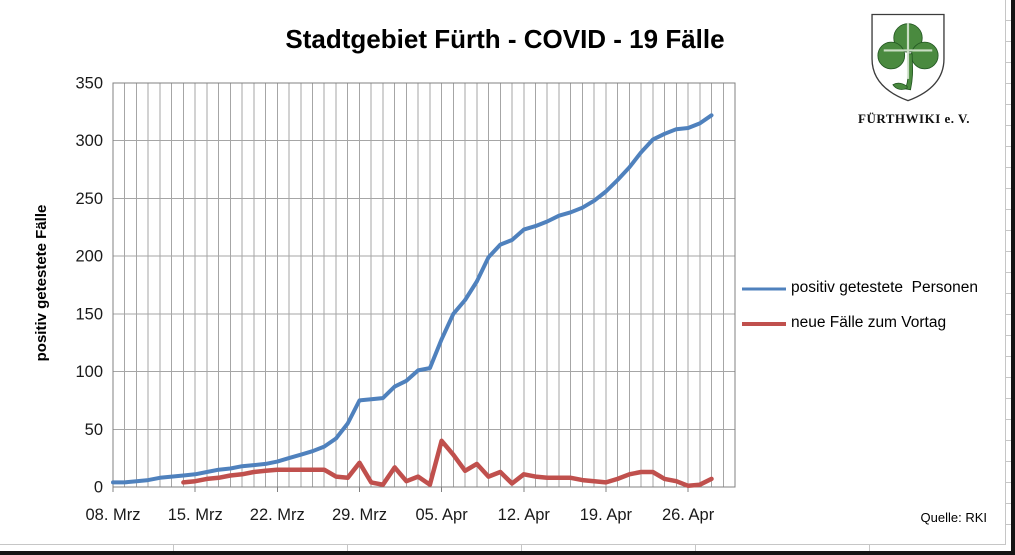  Describe the element at coordinates (764, 323) in the screenshot. I see `legend-line-red-icon` at that location.